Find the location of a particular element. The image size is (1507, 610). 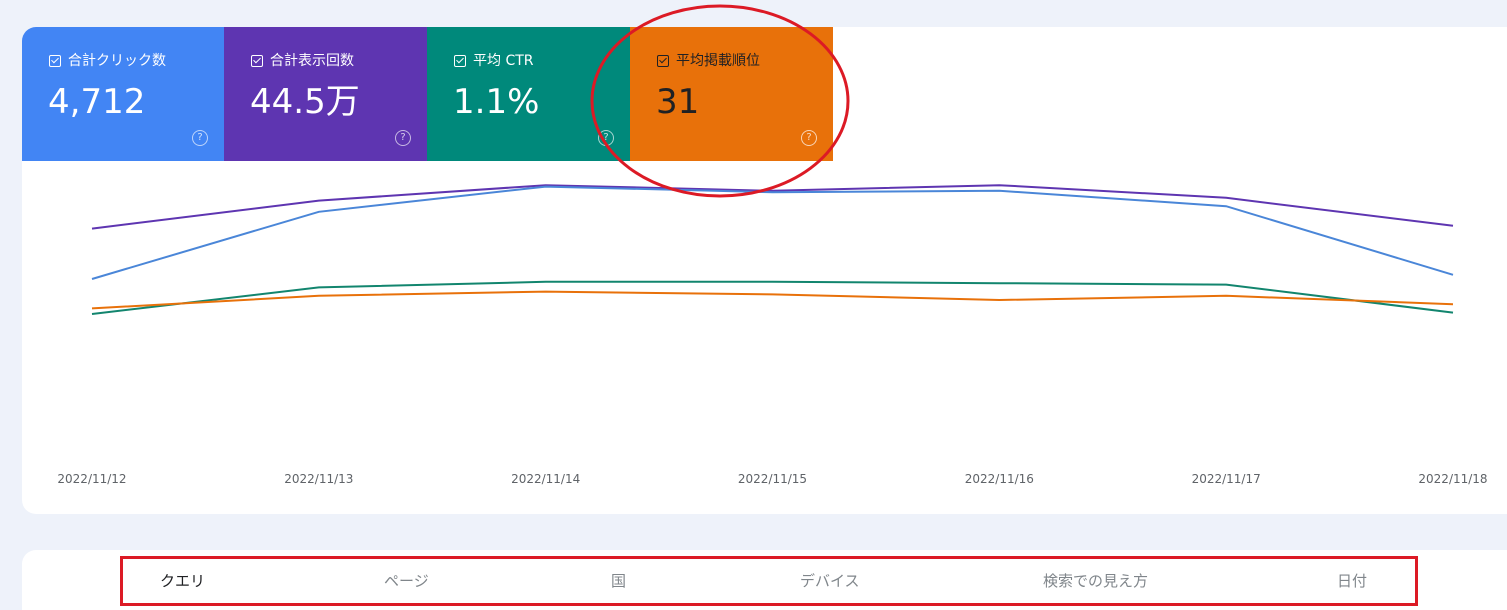

dimension-tabs-card: クエリ ページ 国 デバイス 検索での見え方 日付 is located at coordinates (764, 580).